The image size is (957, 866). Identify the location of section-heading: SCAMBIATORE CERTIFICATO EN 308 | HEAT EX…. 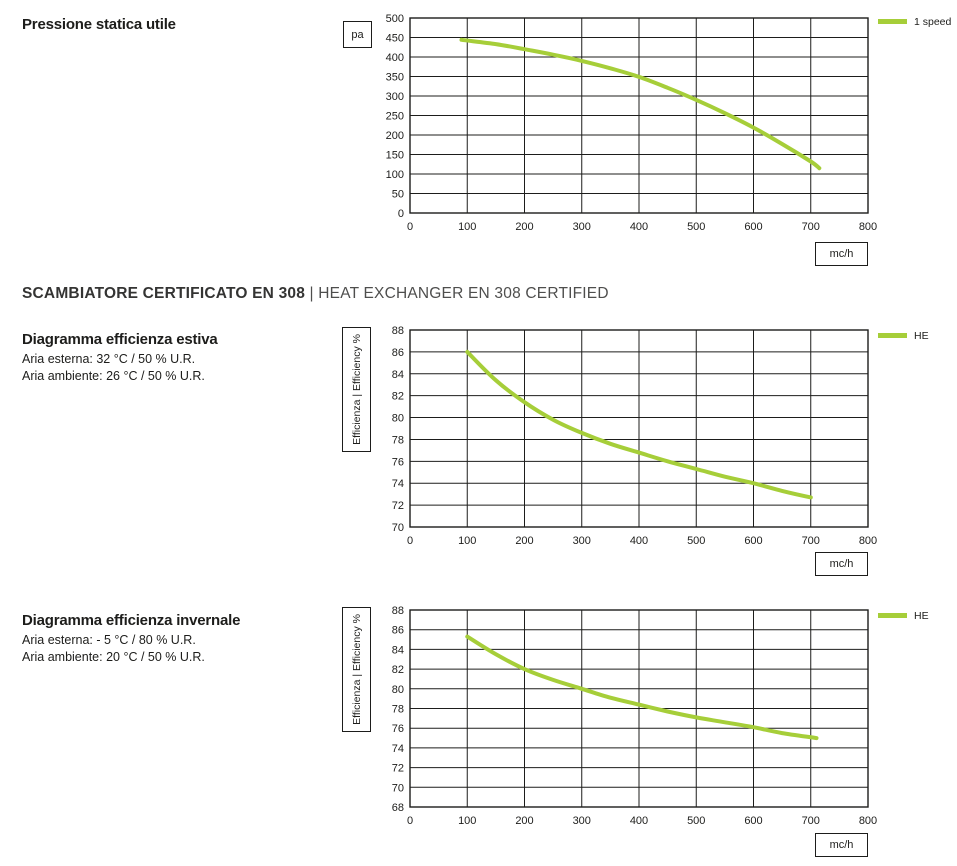
(315, 294).